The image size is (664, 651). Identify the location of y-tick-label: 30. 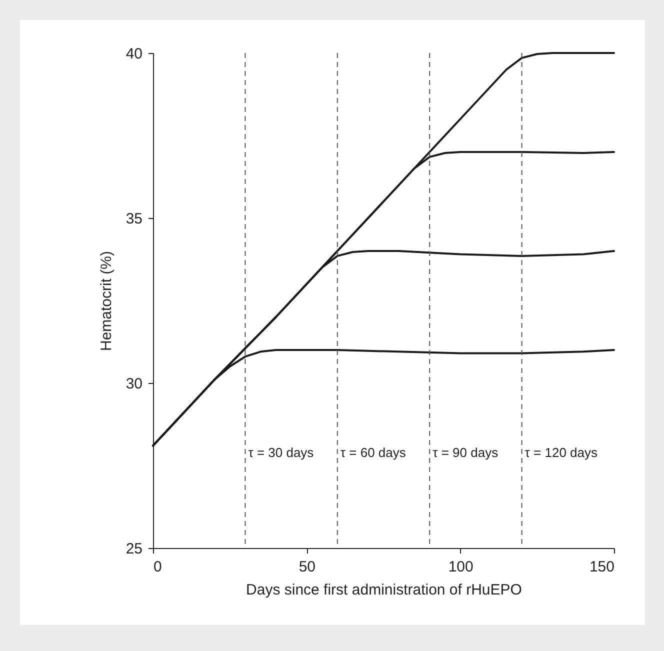
(134, 384).